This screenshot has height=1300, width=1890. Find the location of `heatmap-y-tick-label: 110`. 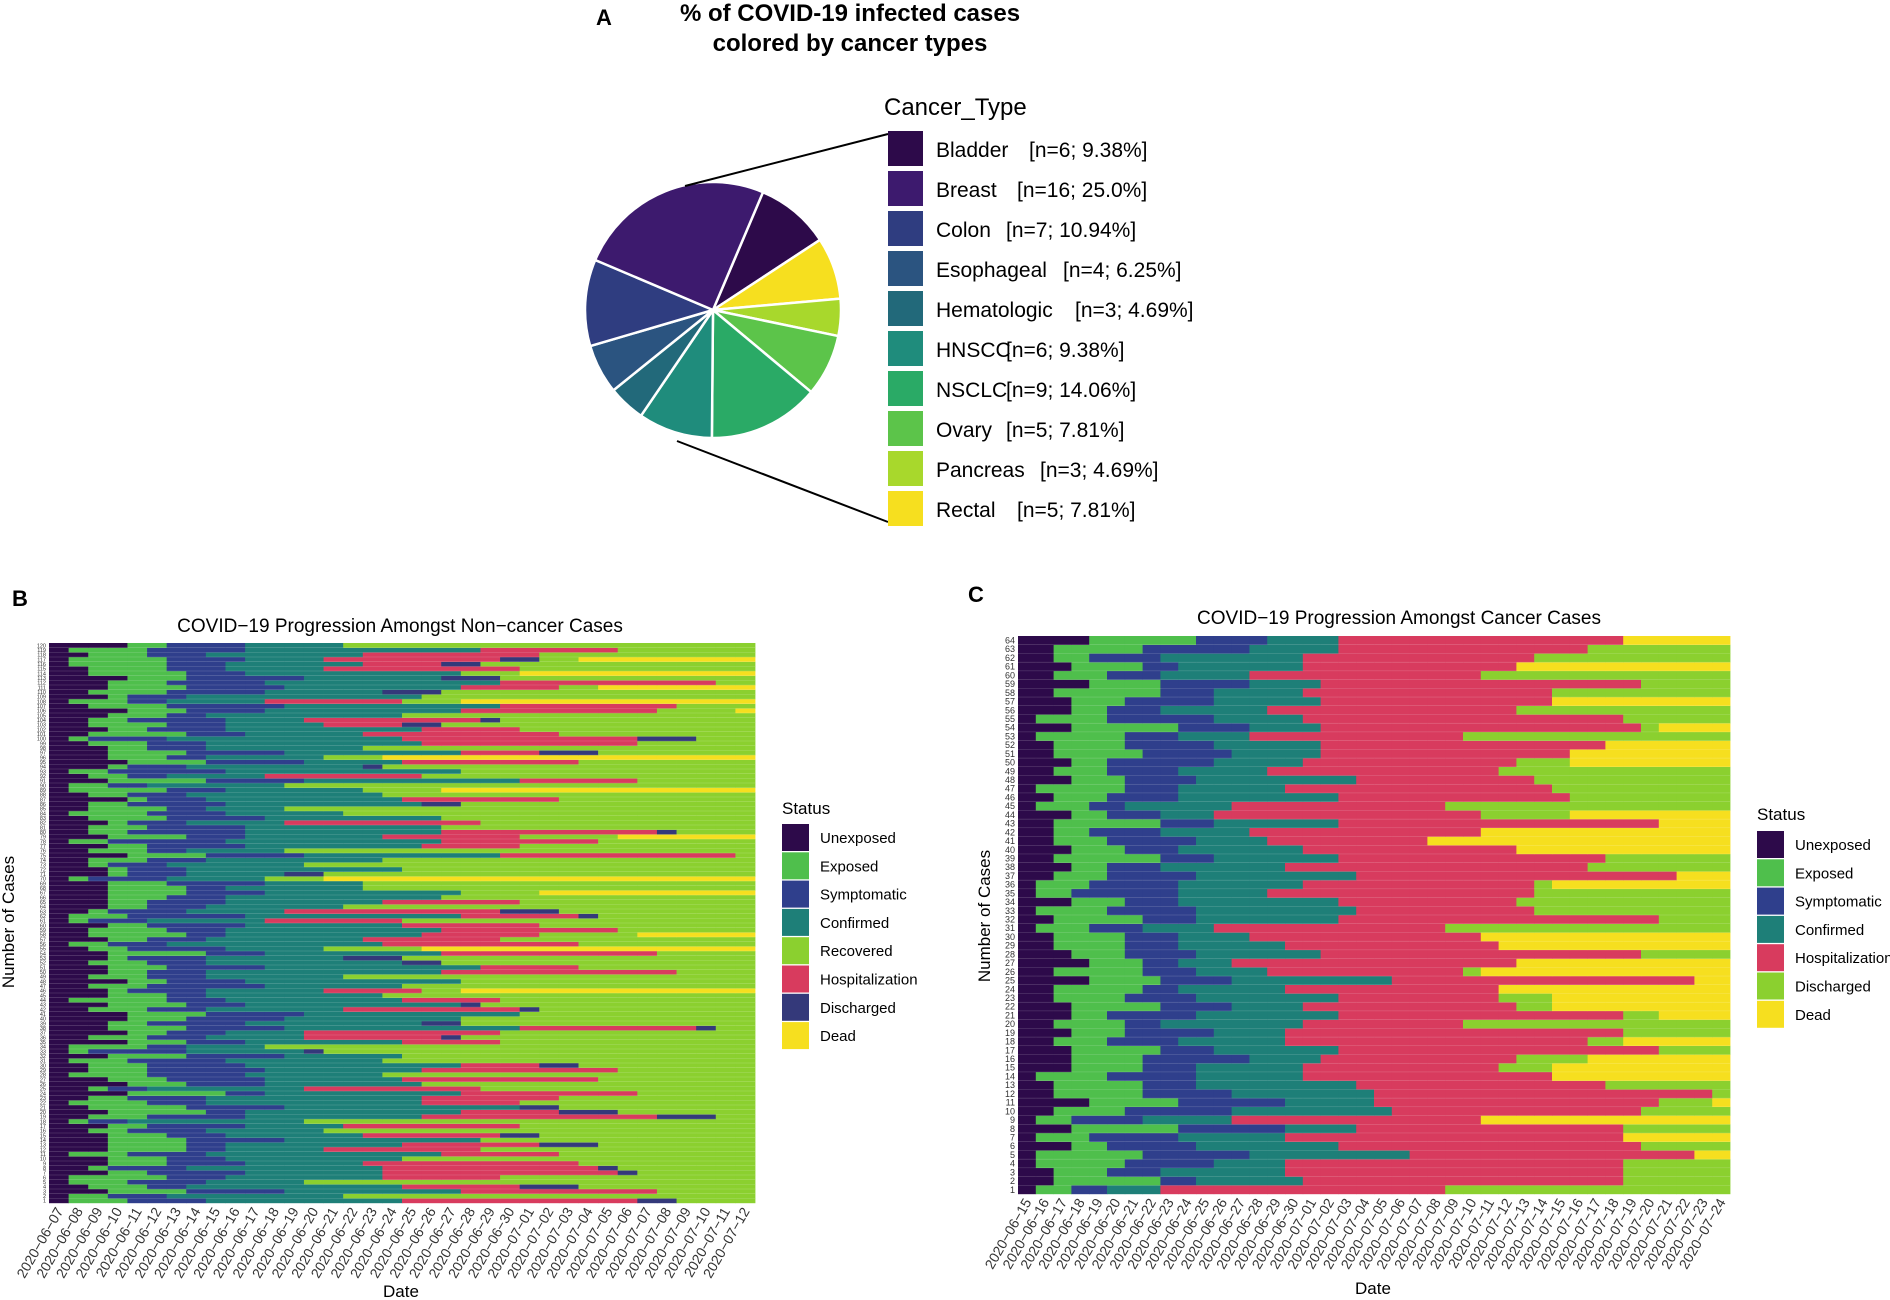

heatmap-y-tick-label: 110 is located at coordinates (41, 693).